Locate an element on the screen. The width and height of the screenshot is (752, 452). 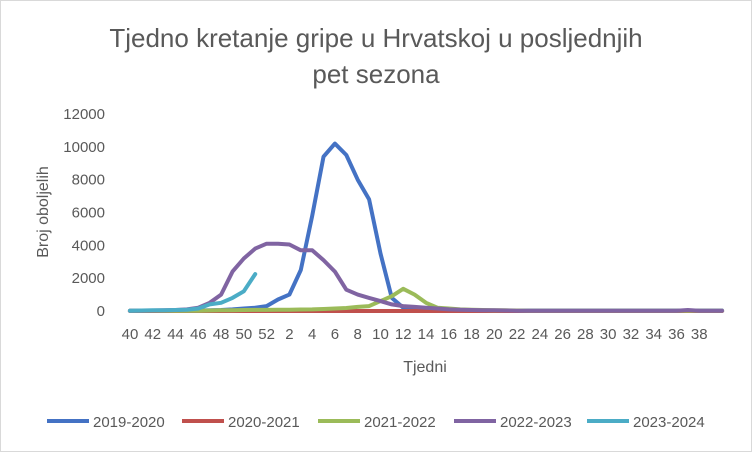
series-line-2023-2024 is located at coordinates (193, 292).